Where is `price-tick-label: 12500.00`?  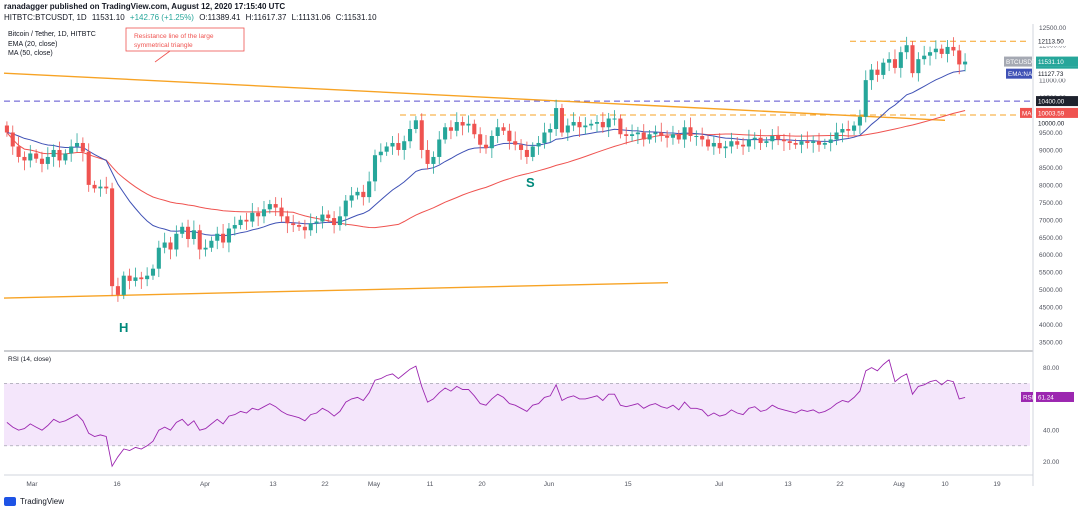
price-tick-label: 12500.00 is located at coordinates (1052, 28).